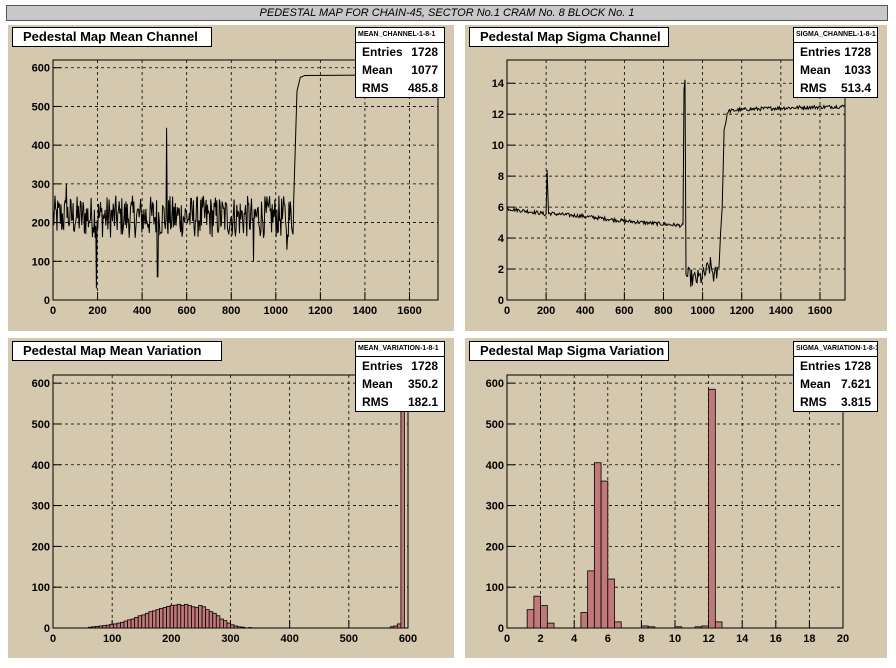  What do you see at coordinates (809, 639) in the screenshot?
I see `x-tick-label: 18` at bounding box center [809, 639].